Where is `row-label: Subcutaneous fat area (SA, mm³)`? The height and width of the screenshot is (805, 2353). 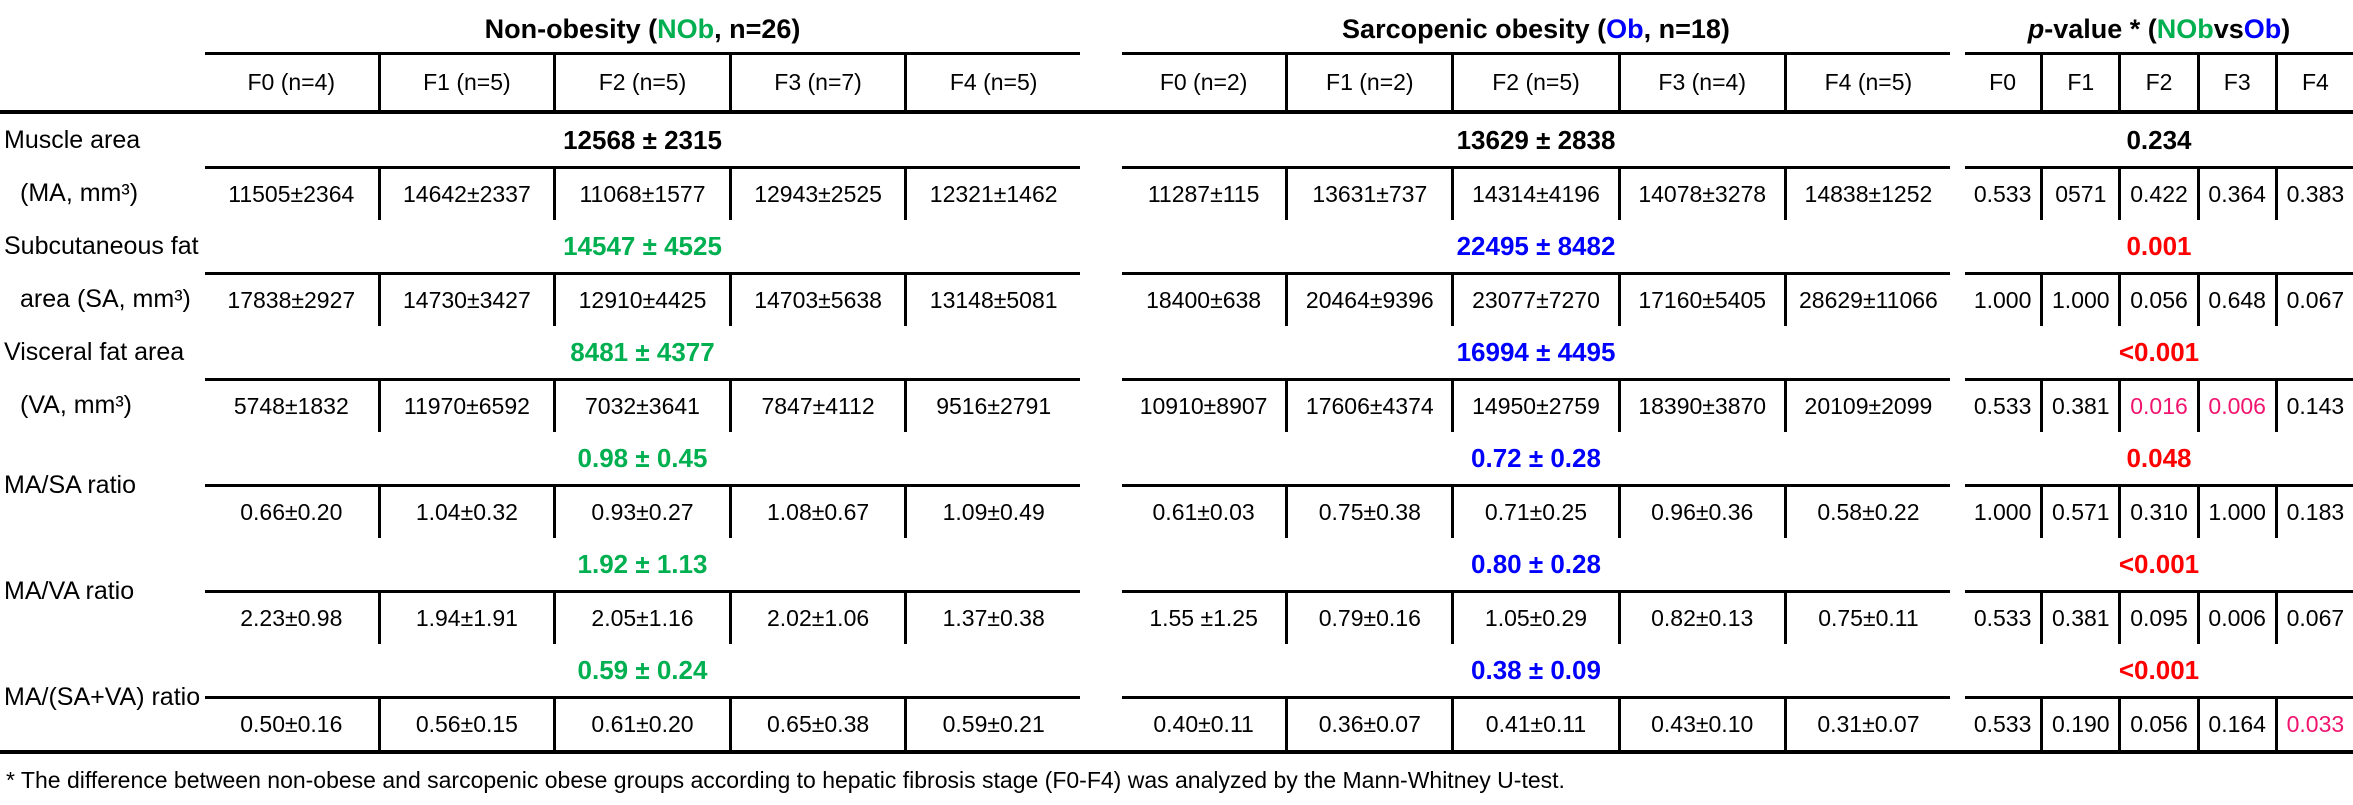 row-label: Subcutaneous fat area (SA, mm³) is located at coordinates (102, 273).